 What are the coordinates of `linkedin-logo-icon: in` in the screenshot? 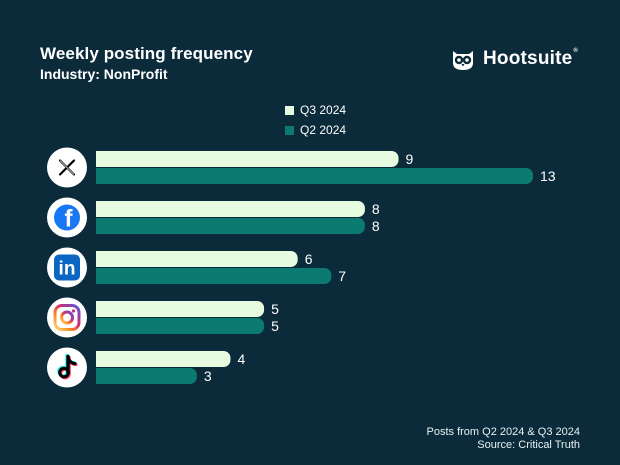 It's located at (67, 267).